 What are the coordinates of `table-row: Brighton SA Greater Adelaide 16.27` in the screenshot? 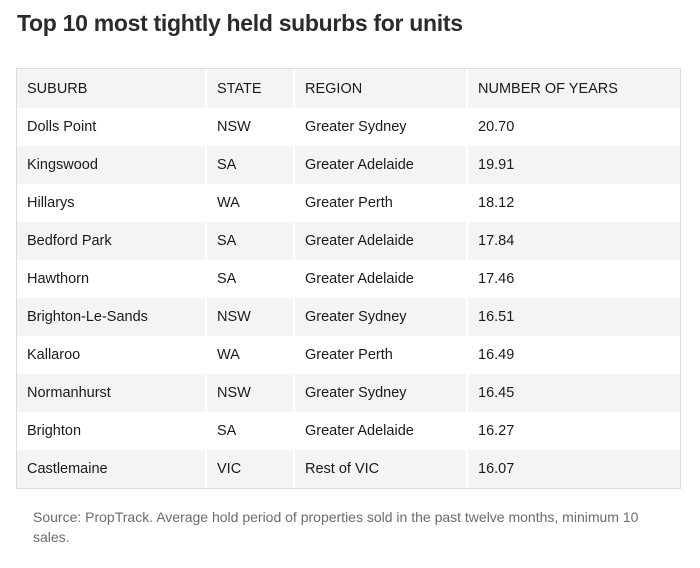 It's located at (348, 431).